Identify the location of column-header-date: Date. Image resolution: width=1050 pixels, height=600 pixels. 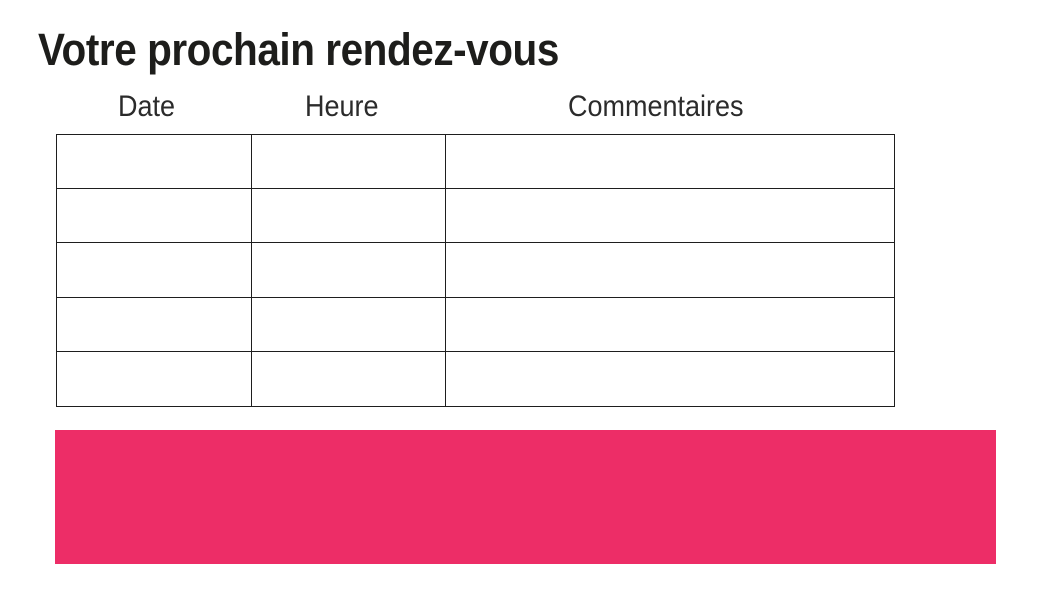
(147, 106).